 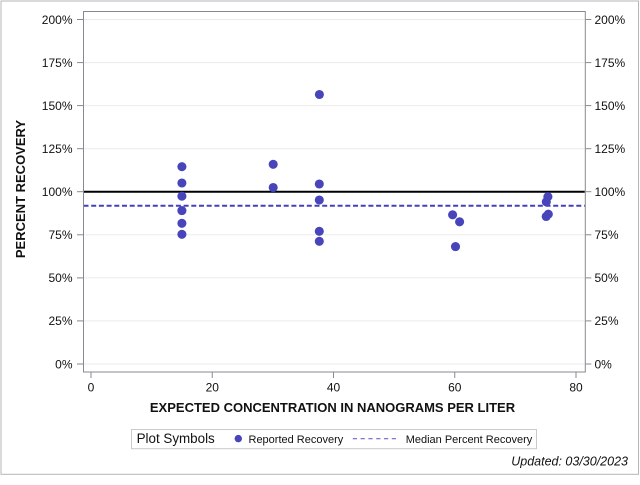 I want to click on svg-text: Reported Recovery, so click(x=296, y=440).